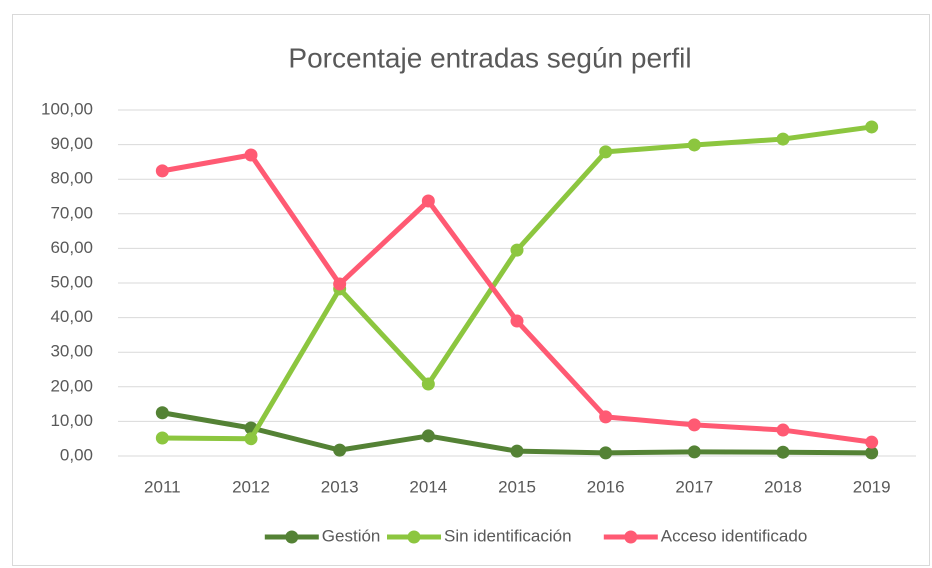  What do you see at coordinates (71, 351) in the screenshot?
I see `y-tick-label: 30,00` at bounding box center [71, 351].